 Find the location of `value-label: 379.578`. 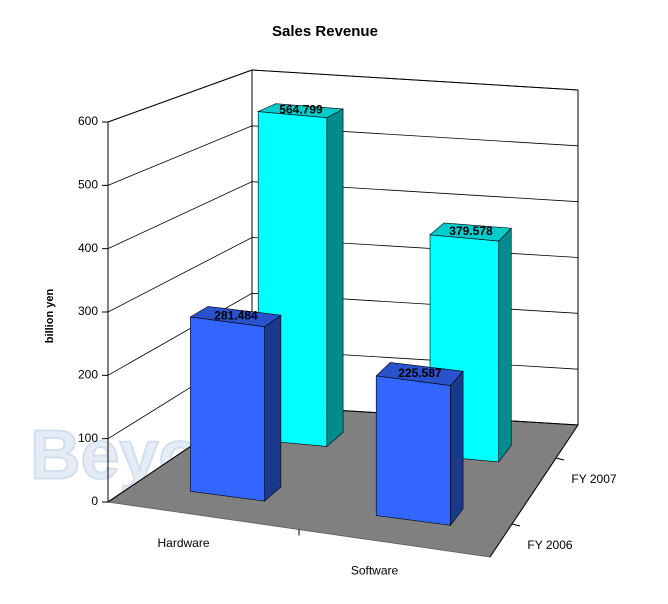

value-label: 379.578 is located at coordinates (471, 231).